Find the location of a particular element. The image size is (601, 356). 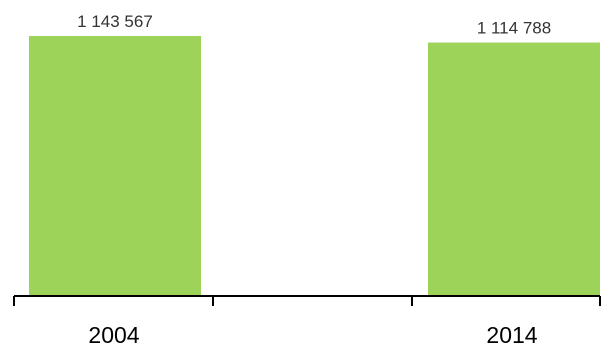

value-label-2004: 1 143 567 is located at coordinates (115, 21).